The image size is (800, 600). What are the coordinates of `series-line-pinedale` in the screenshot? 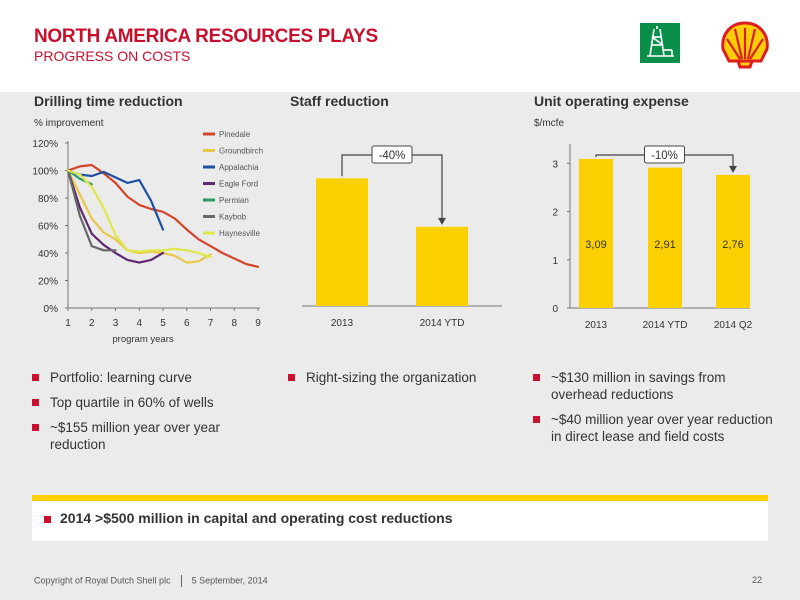 It's located at (163, 215).